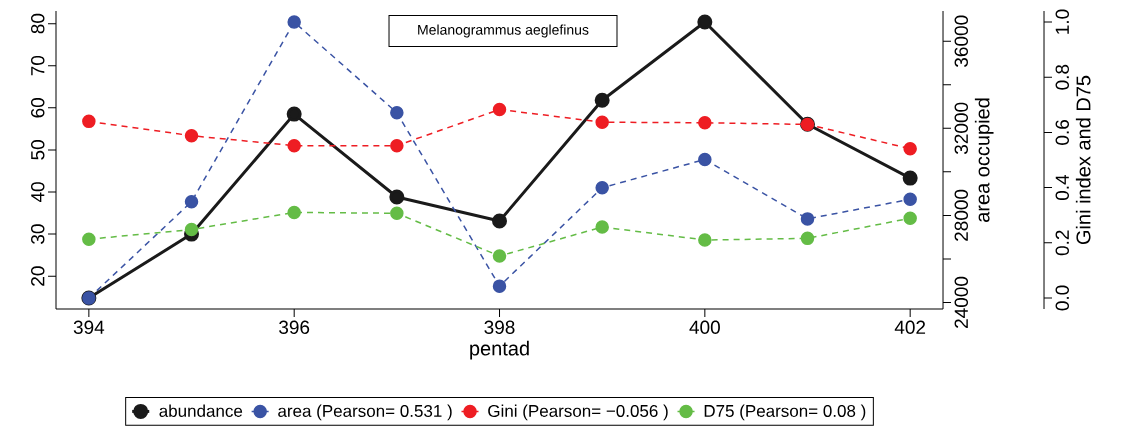 This screenshot has height=429, width=1126. I want to click on x-axis-title: pentad, so click(499, 350).